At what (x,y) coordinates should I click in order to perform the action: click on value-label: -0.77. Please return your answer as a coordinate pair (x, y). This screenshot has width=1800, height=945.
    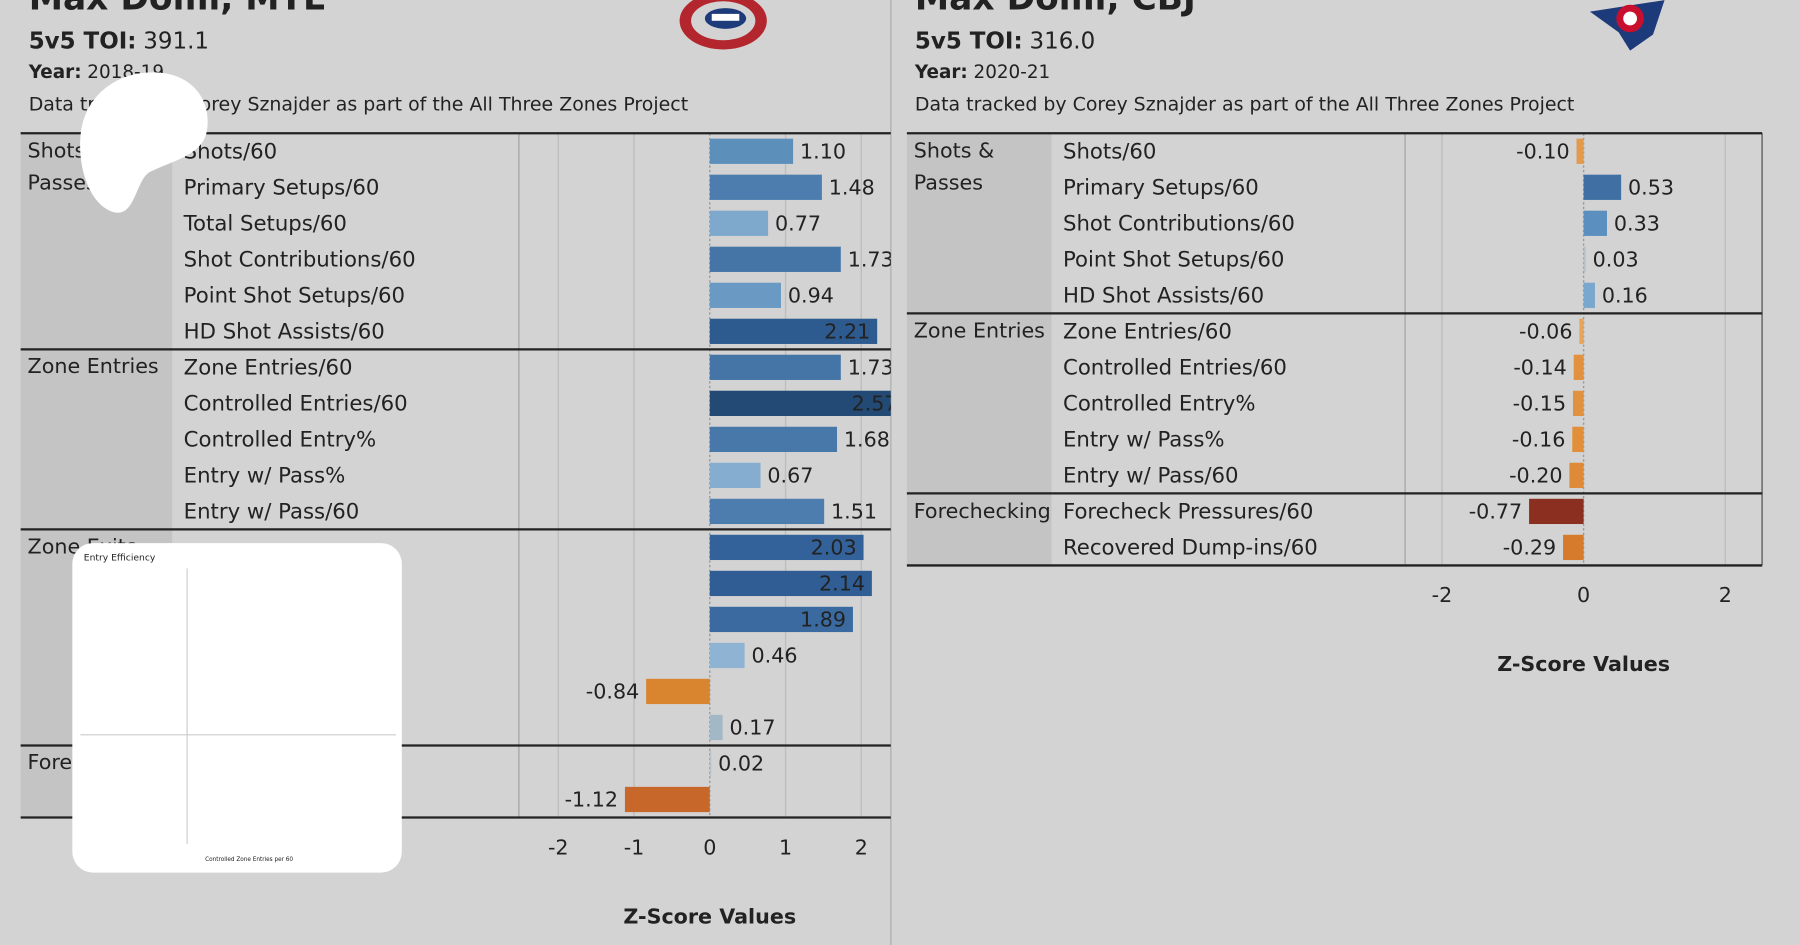
    Looking at the image, I should click on (1495, 512).